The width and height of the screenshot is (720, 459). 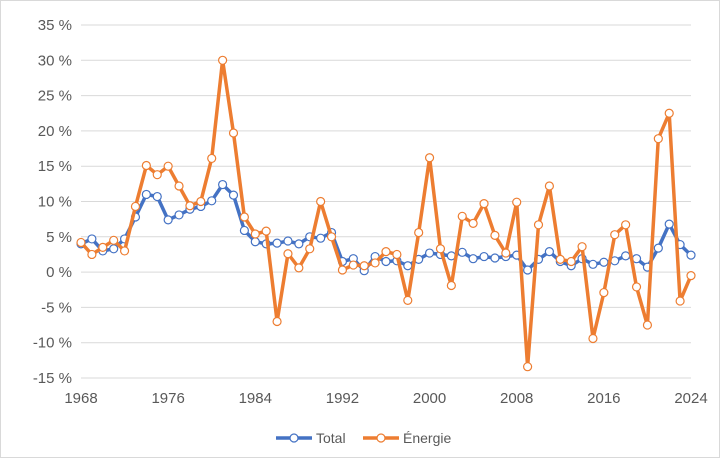 I want to click on legend-item: Énergie, so click(x=407, y=438).